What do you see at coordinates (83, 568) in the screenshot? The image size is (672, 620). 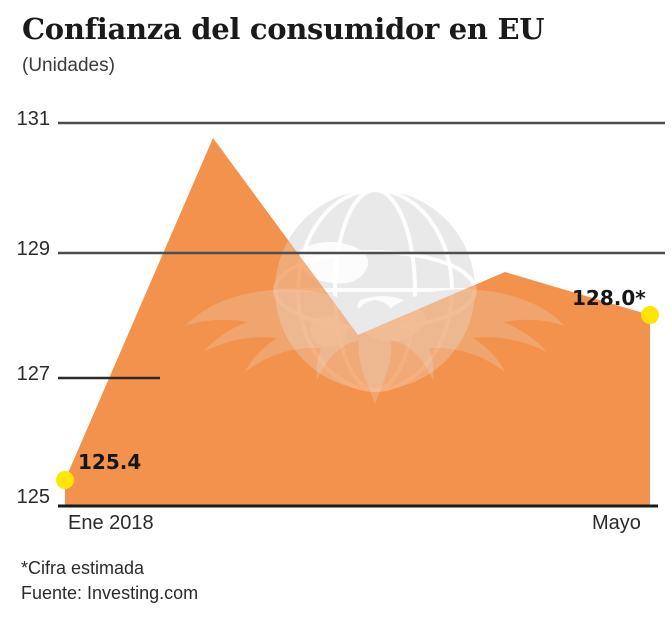 I see `footnote-estimated: *Cifra estimada` at bounding box center [83, 568].